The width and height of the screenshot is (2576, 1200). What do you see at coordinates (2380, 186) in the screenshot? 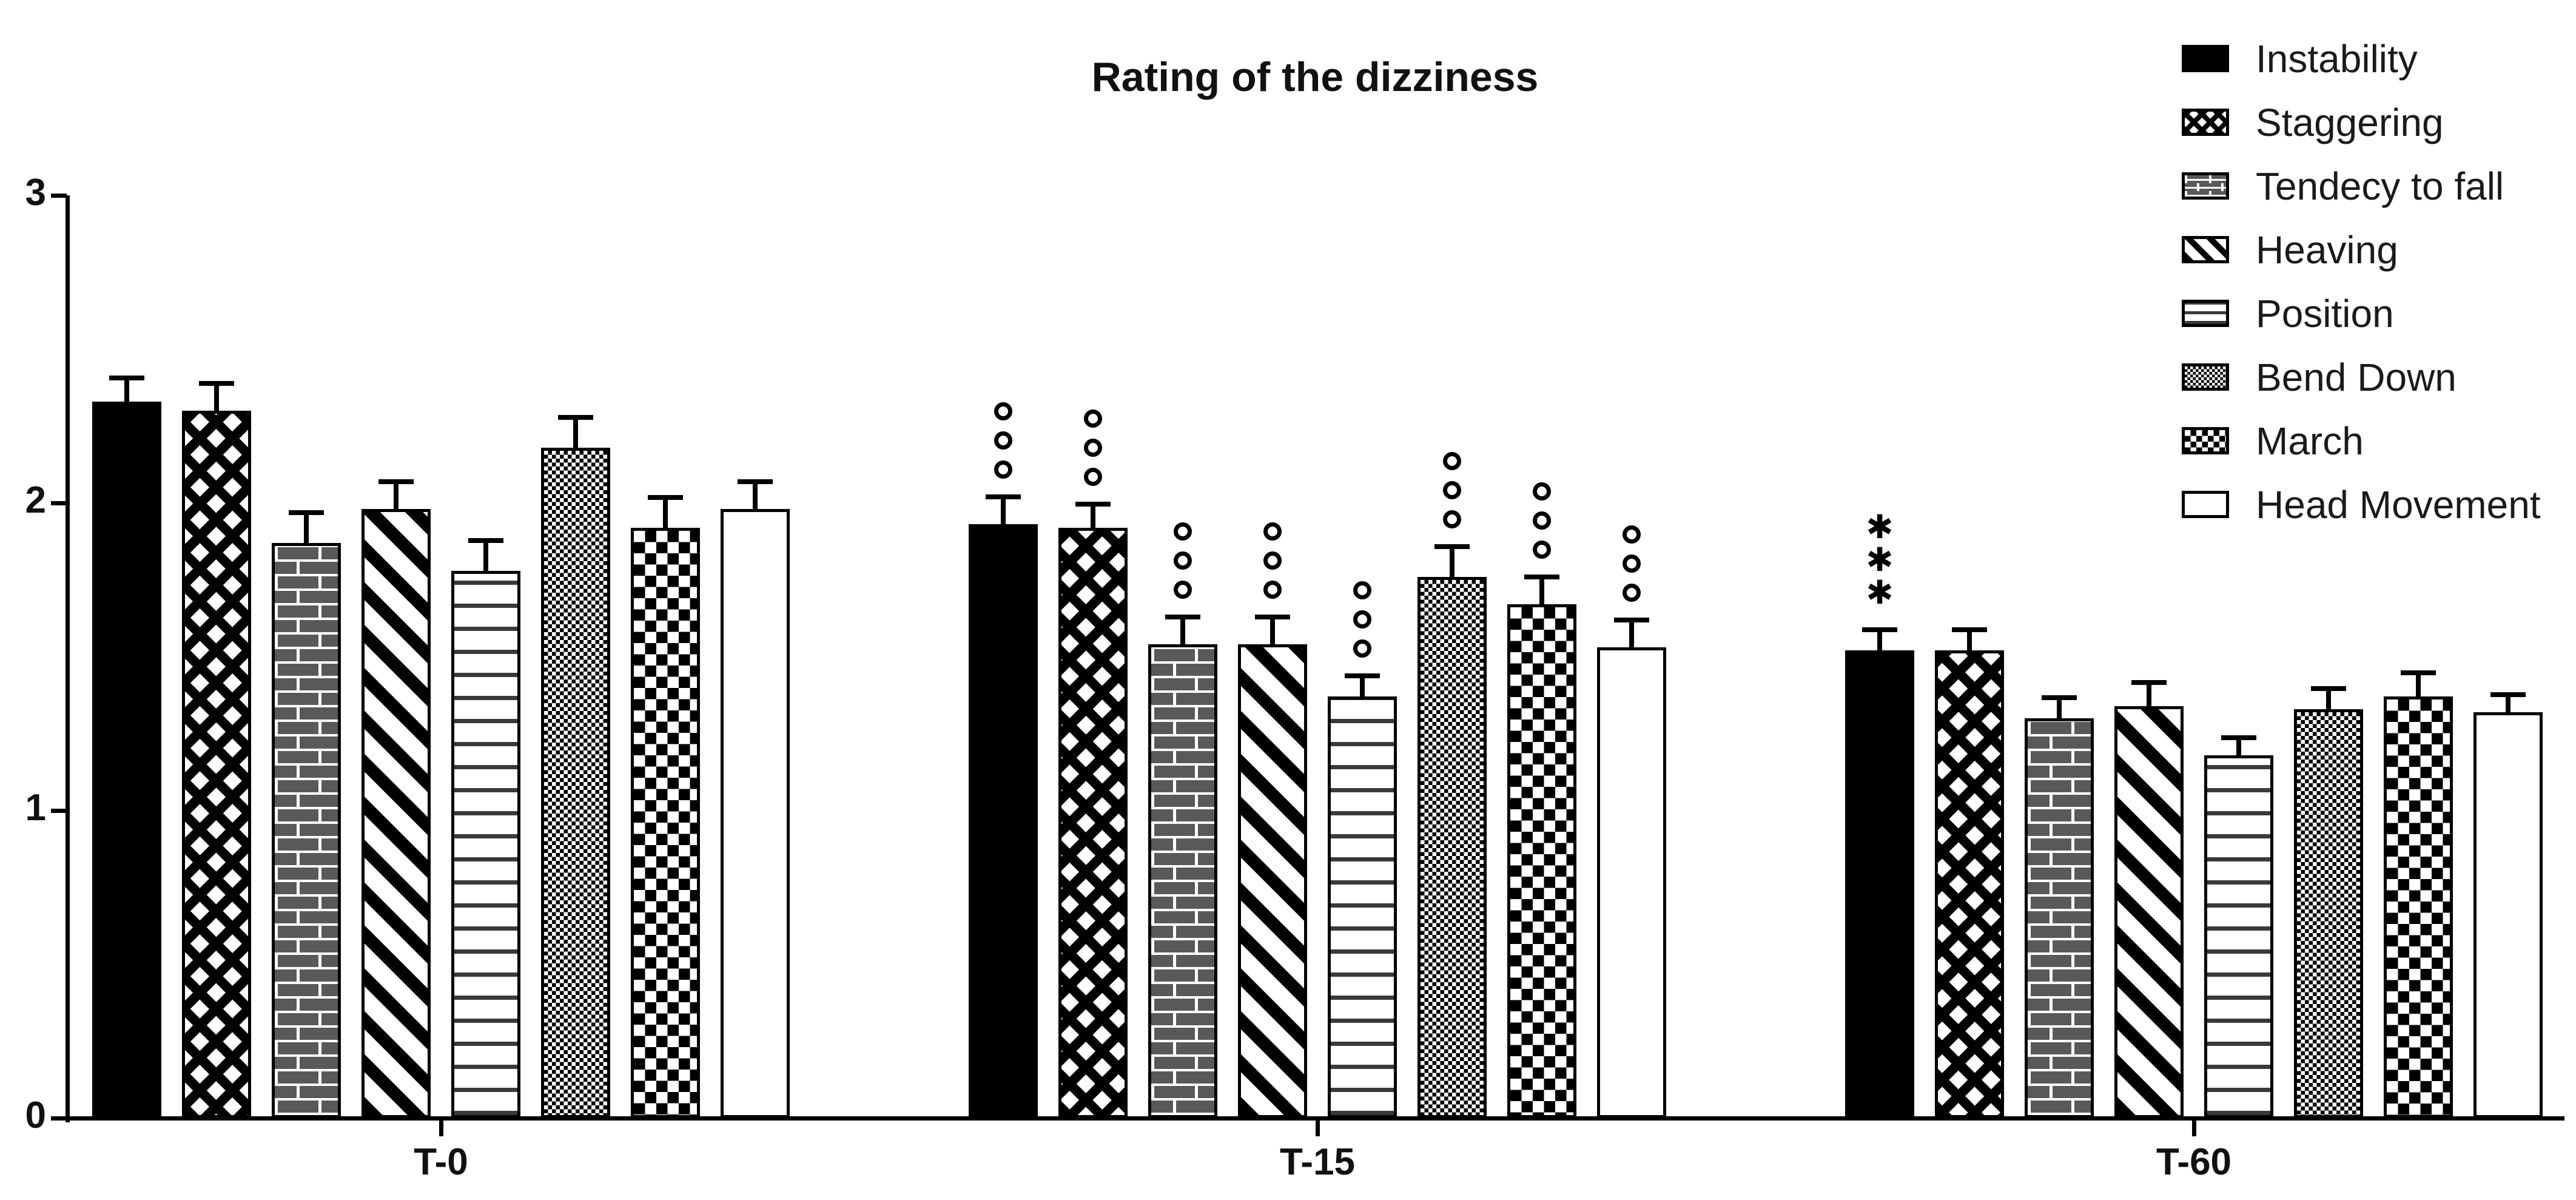
I see `legend-label: Tendecy to fall` at bounding box center [2380, 186].